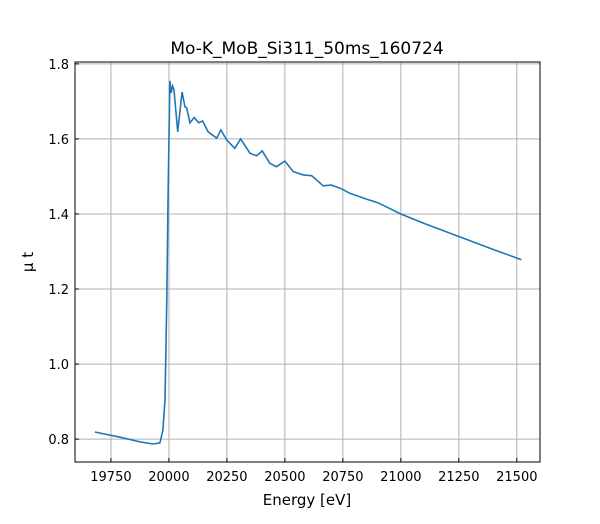 The width and height of the screenshot is (600, 524). Describe the element at coordinates (284, 477) in the screenshot. I see `x-tick-label: 20500` at that location.